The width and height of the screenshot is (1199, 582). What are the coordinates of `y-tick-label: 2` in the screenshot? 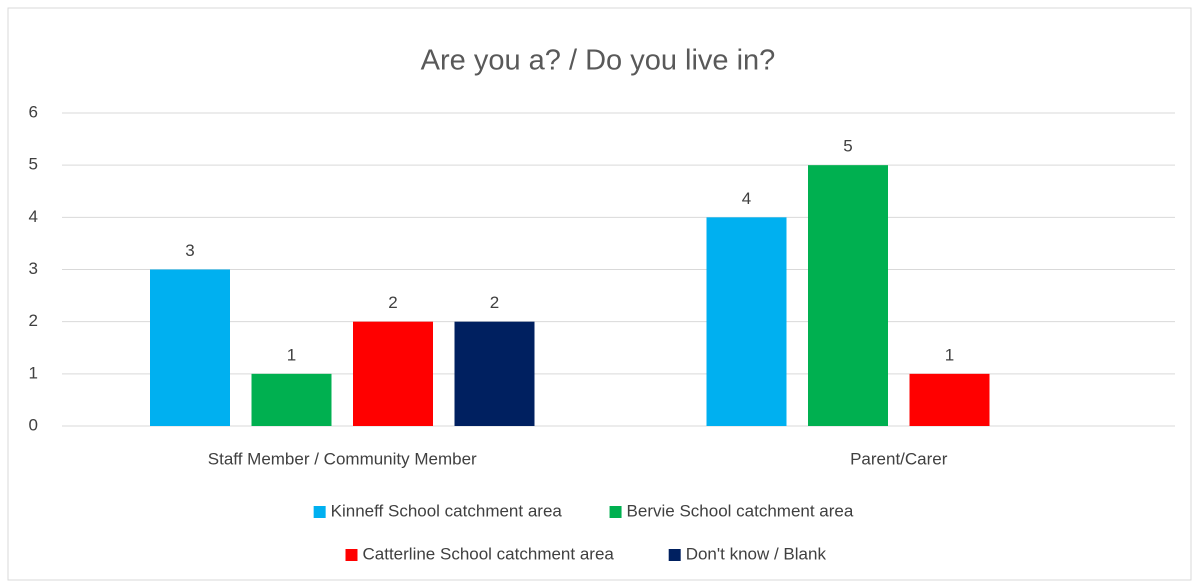 It's located at (33, 320).